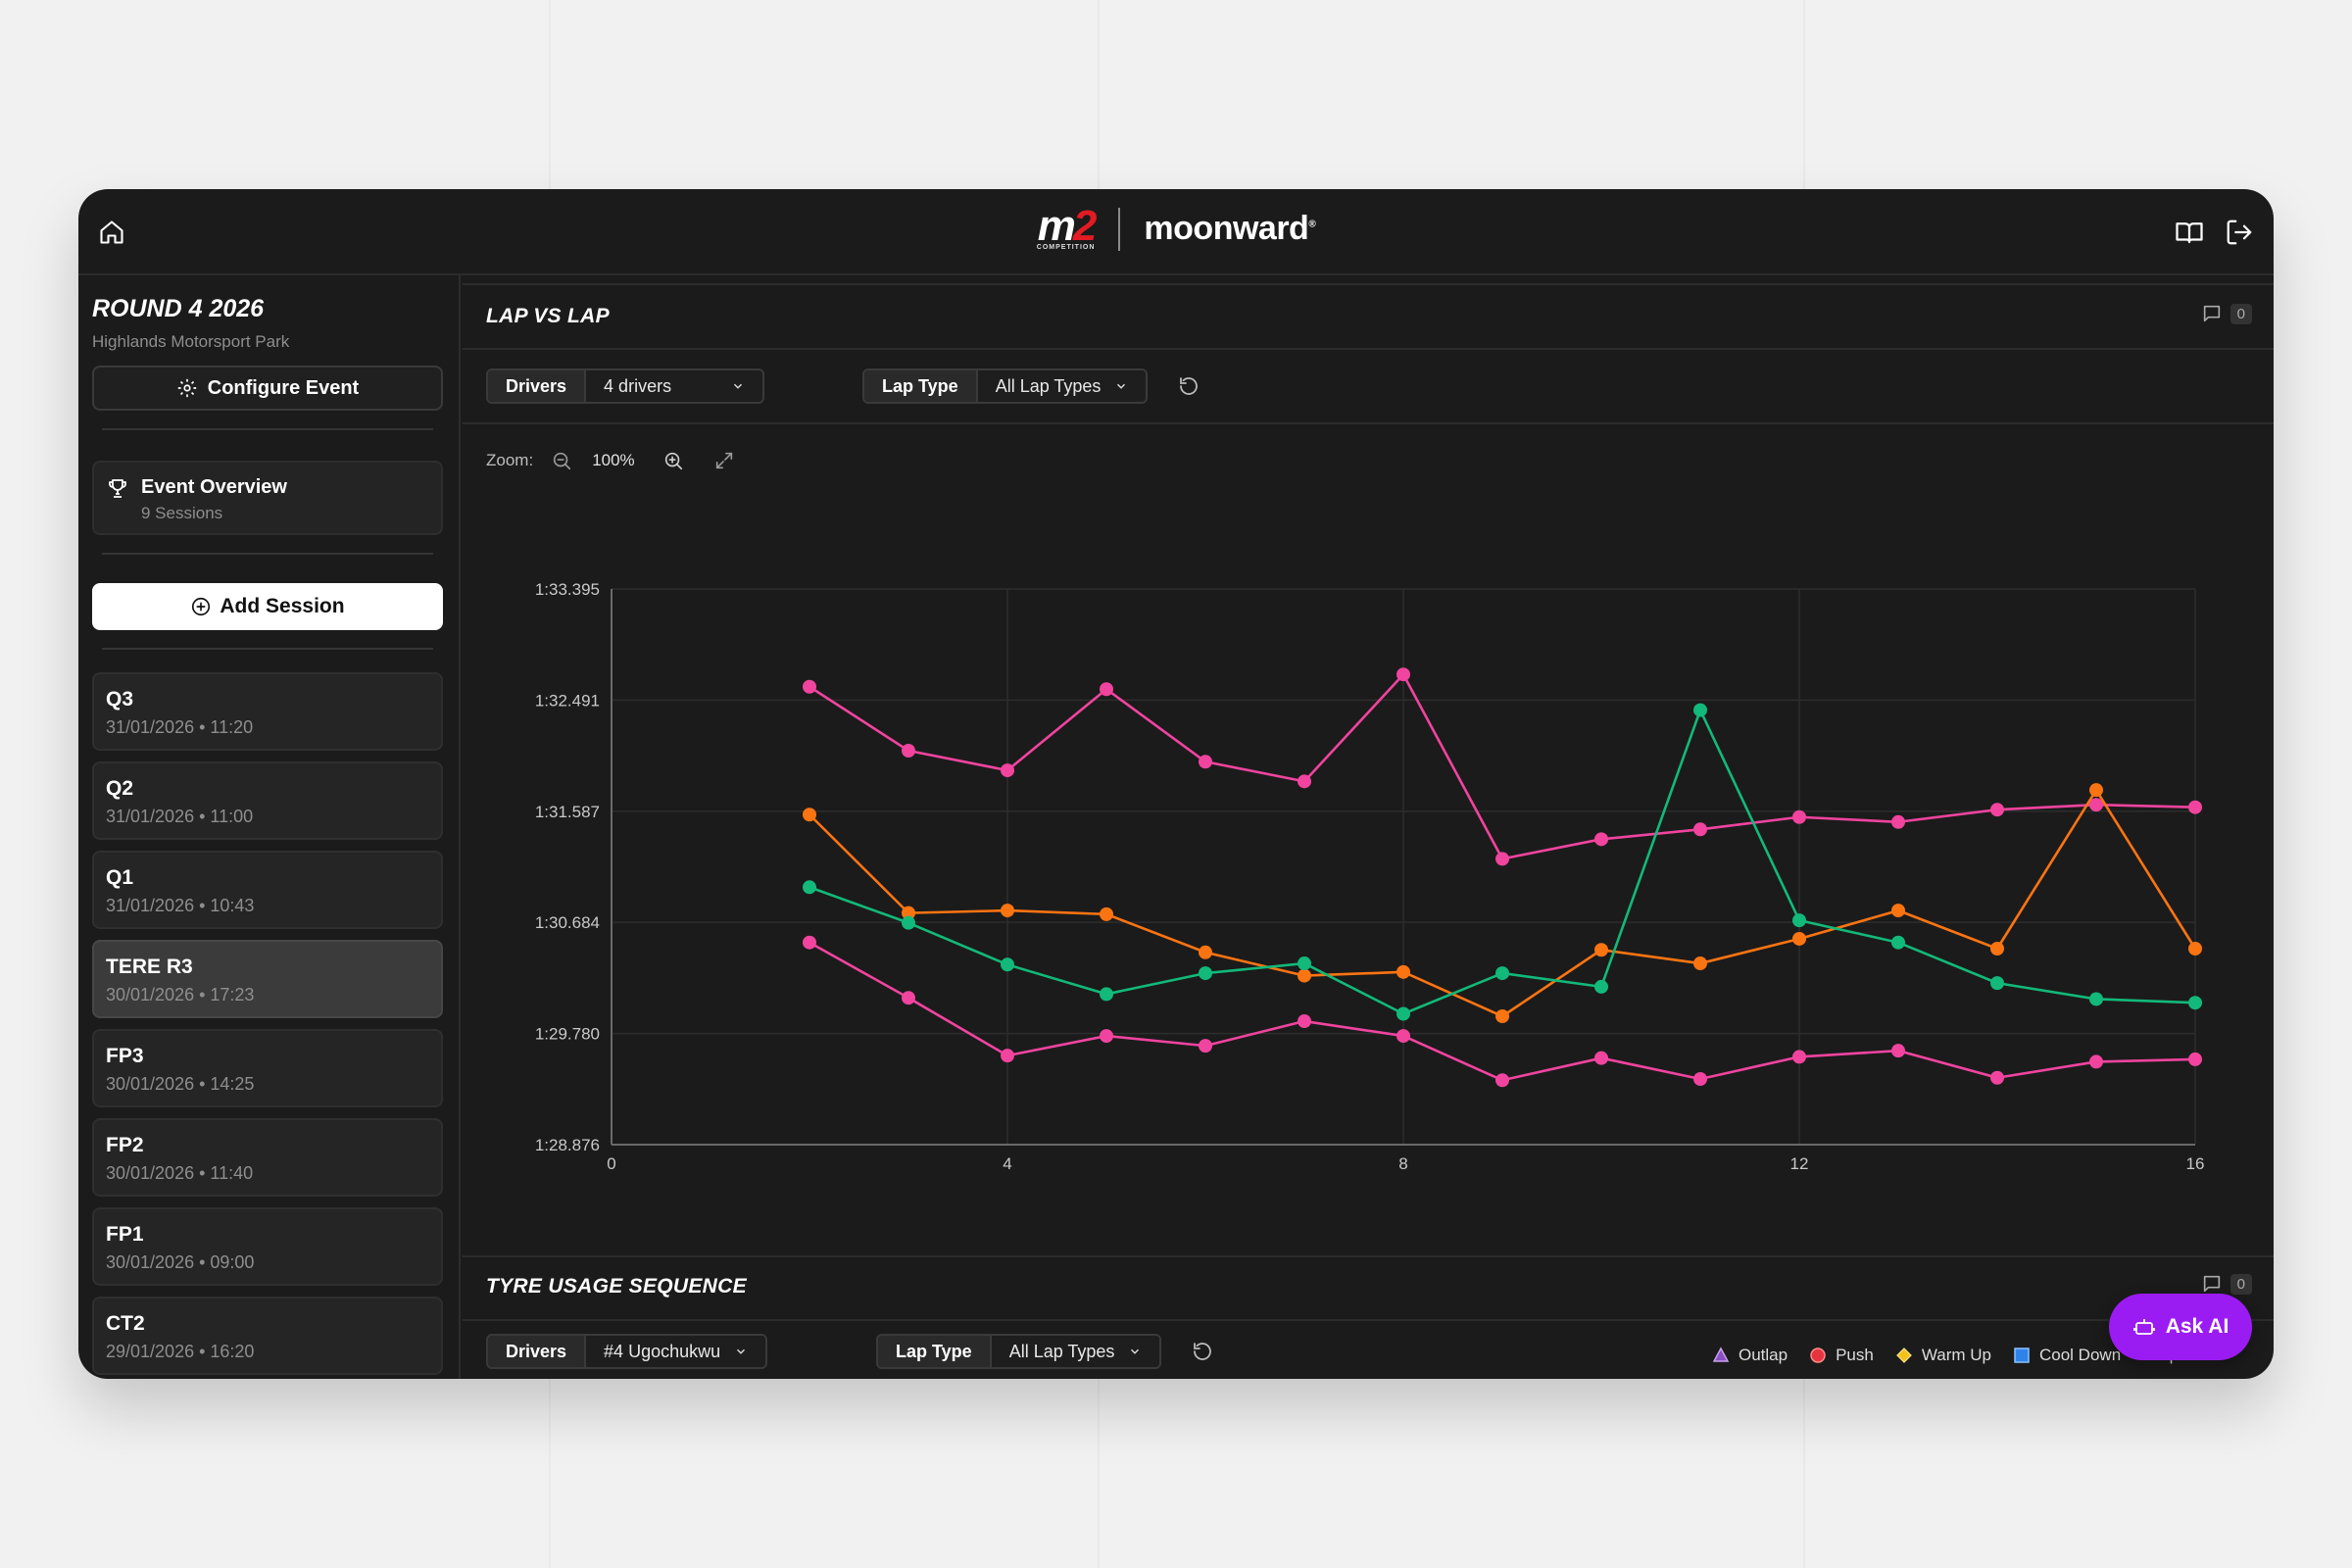 This screenshot has width=2352, height=1568. What do you see at coordinates (2195, 1163) in the screenshot?
I see `x-tick-label: 16` at bounding box center [2195, 1163].